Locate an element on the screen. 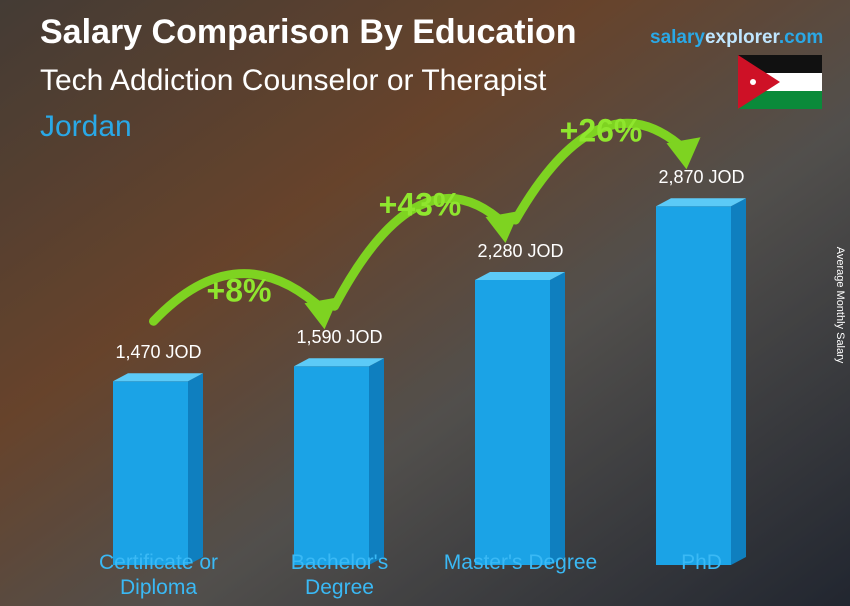  x-tick-label: Certificate or Diploma is located at coordinates (158, 575).